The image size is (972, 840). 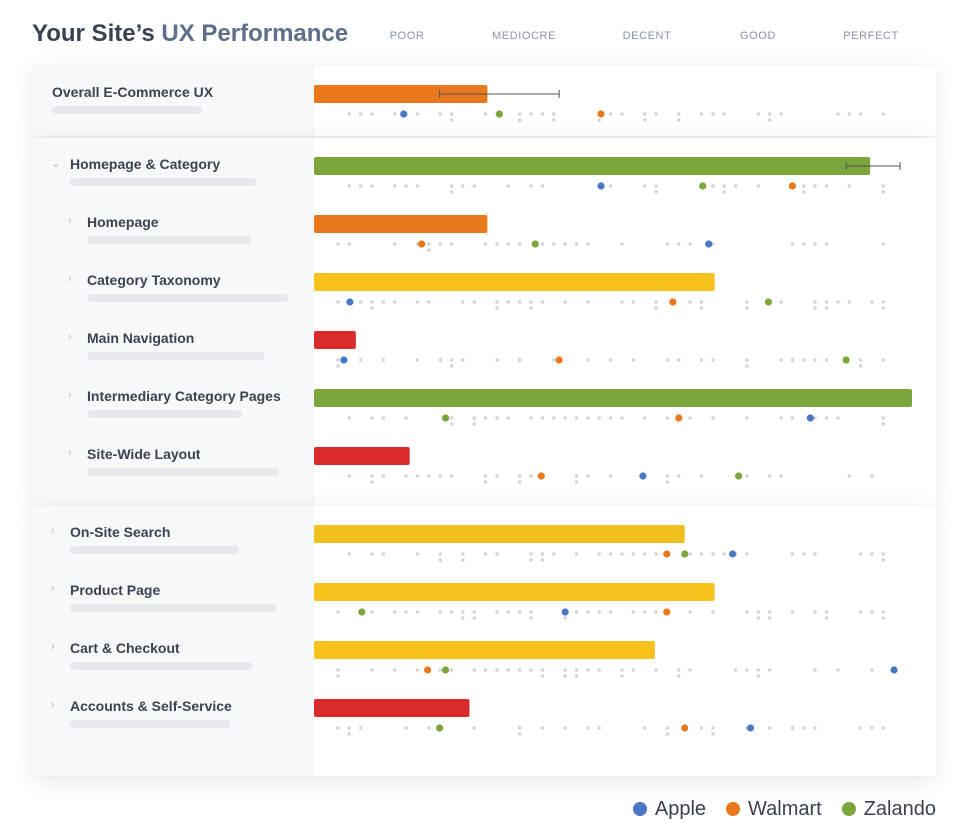 What do you see at coordinates (123, 222) in the screenshot?
I see `row-label: Homepage` at bounding box center [123, 222].